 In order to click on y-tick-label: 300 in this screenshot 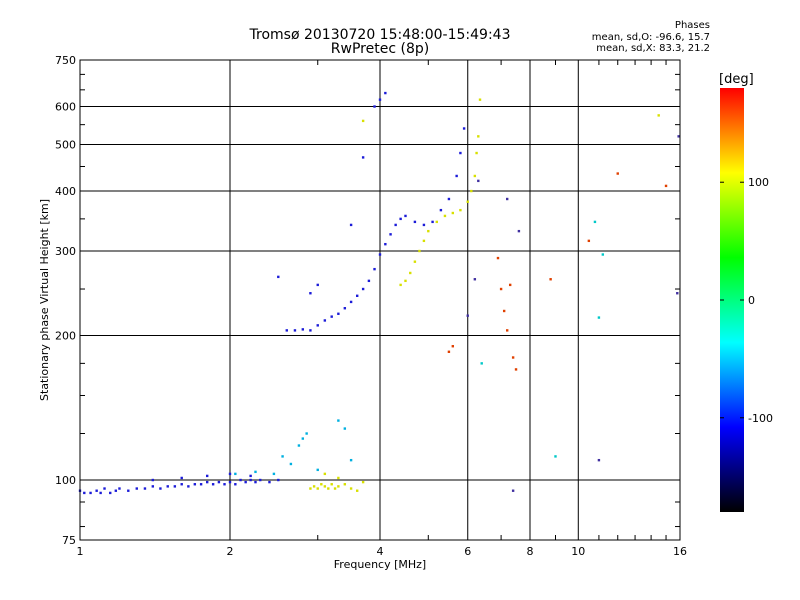, I will do `click(65, 251)`.